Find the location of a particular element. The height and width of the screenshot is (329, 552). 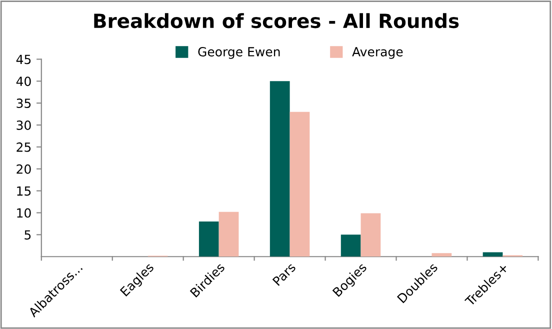

y-tick-label: 10 is located at coordinates (24, 213).